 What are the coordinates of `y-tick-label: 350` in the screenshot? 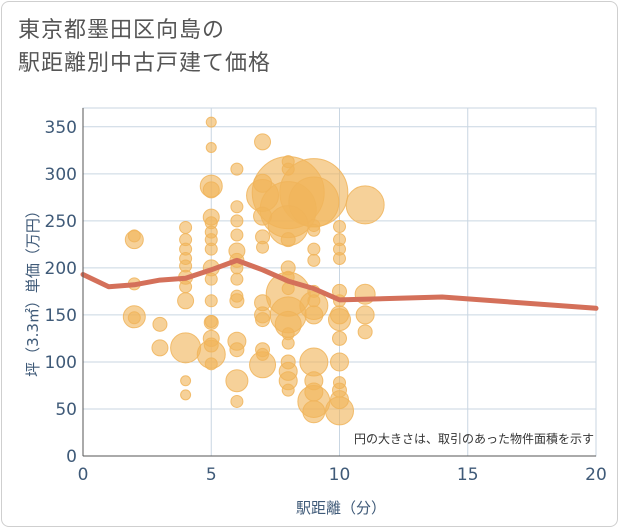 It's located at (61, 128).